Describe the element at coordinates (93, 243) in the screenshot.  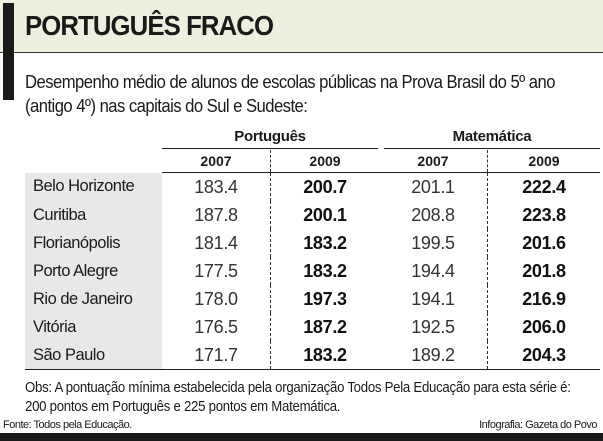
I see `city-cell: Florianópolis` at that location.